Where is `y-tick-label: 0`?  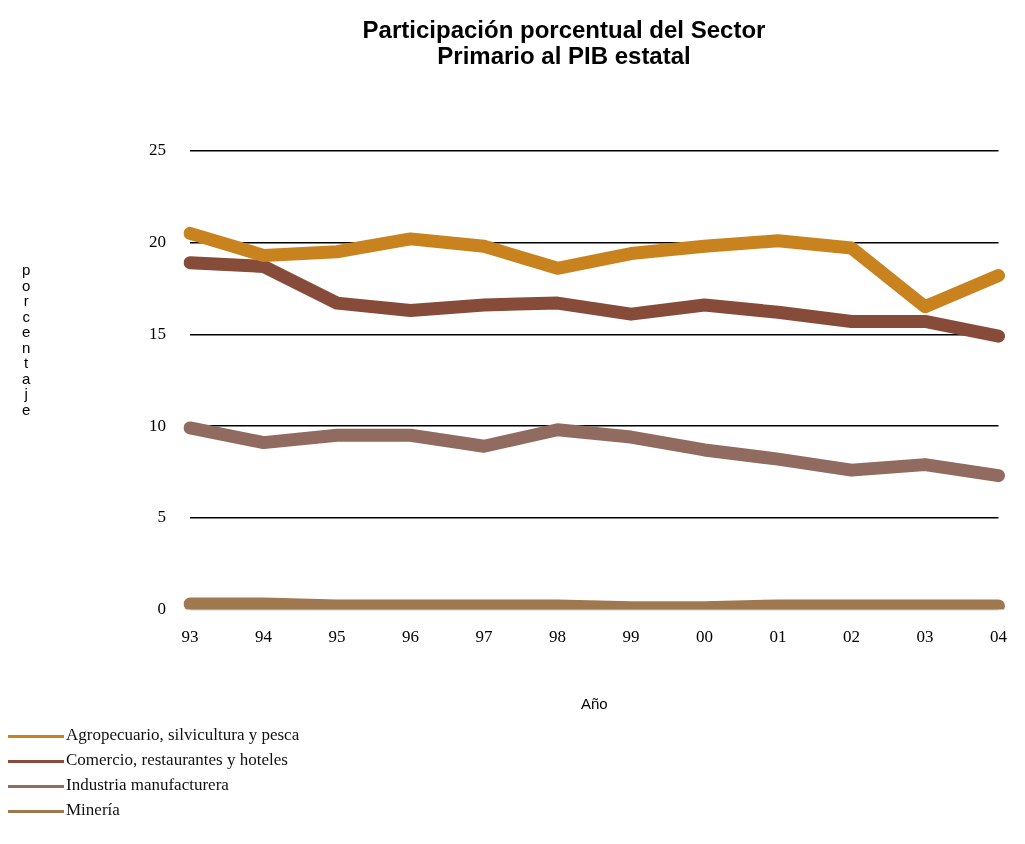 y-tick-label: 0 is located at coordinates (161, 609).